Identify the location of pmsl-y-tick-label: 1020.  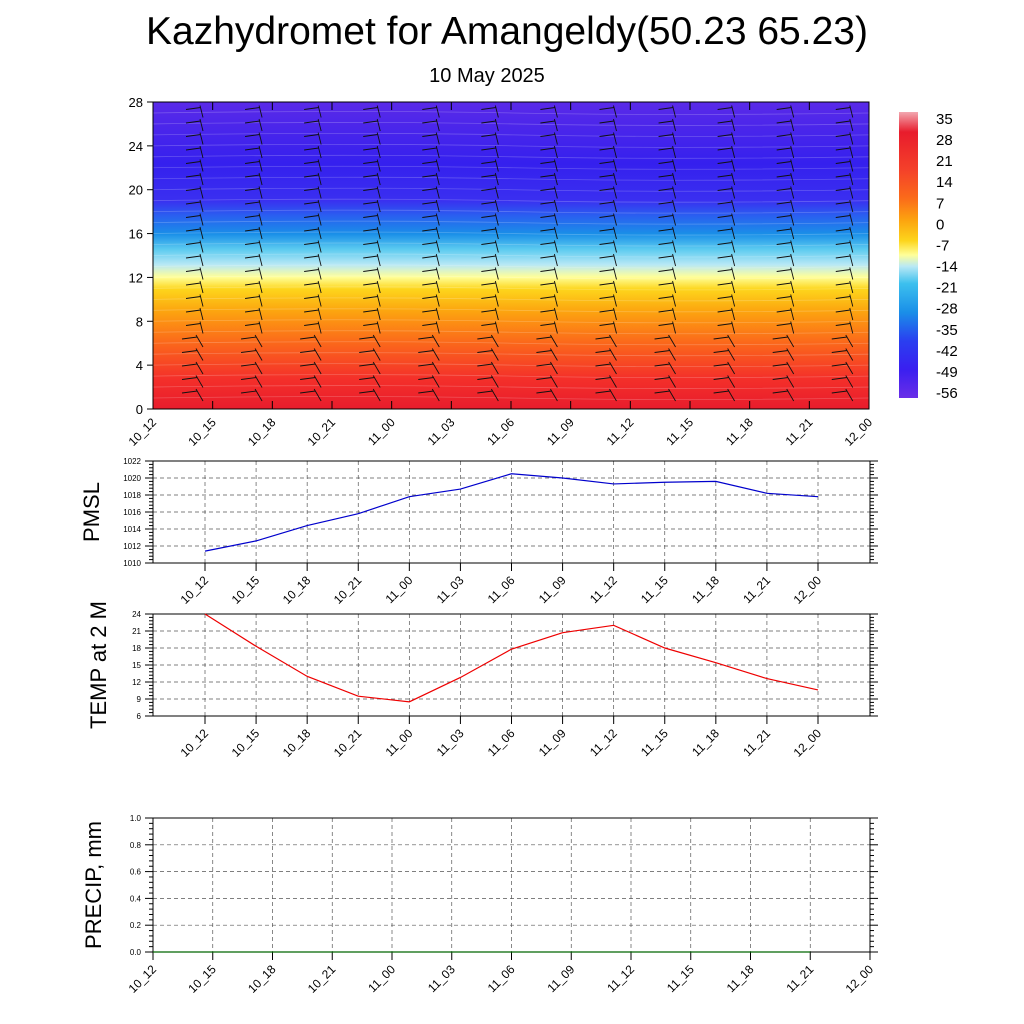
(132, 478).